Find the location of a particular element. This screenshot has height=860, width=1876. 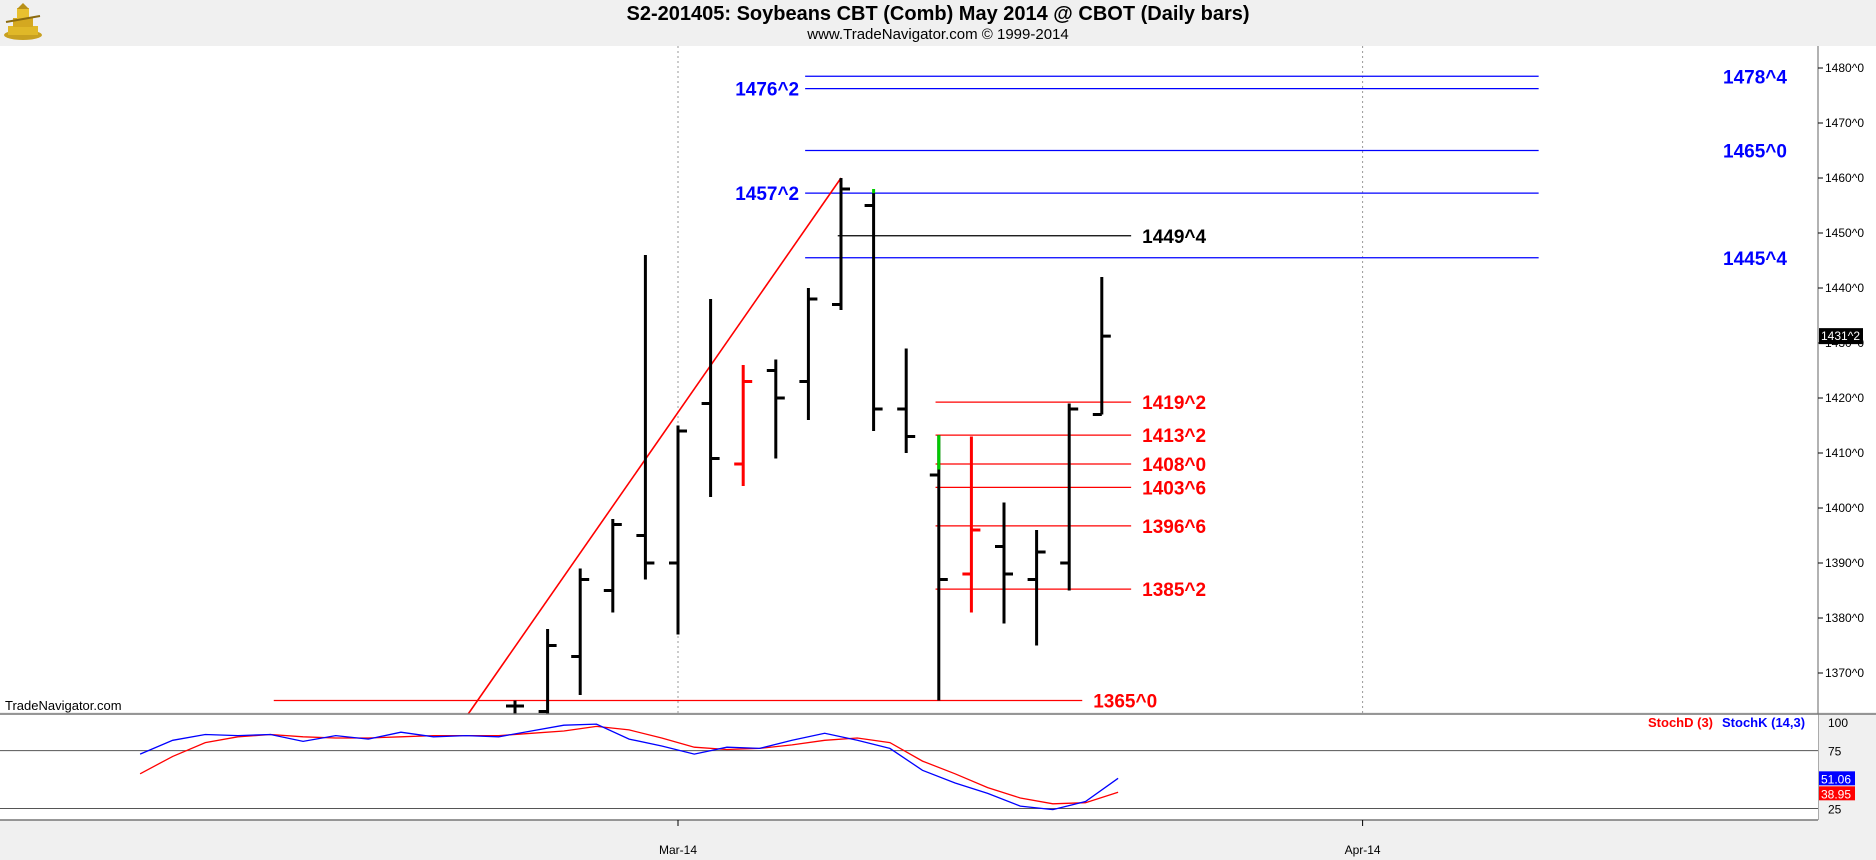

level-label: 1413^2 is located at coordinates (1174, 436).